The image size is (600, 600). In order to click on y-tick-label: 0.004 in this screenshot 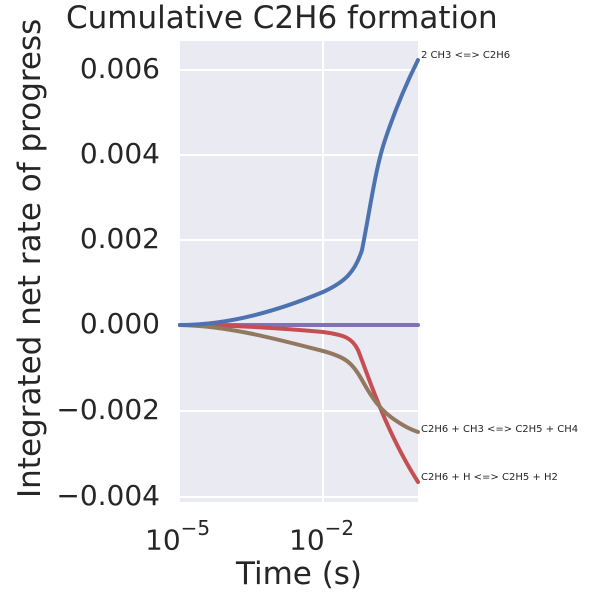, I will do `click(119, 153)`.